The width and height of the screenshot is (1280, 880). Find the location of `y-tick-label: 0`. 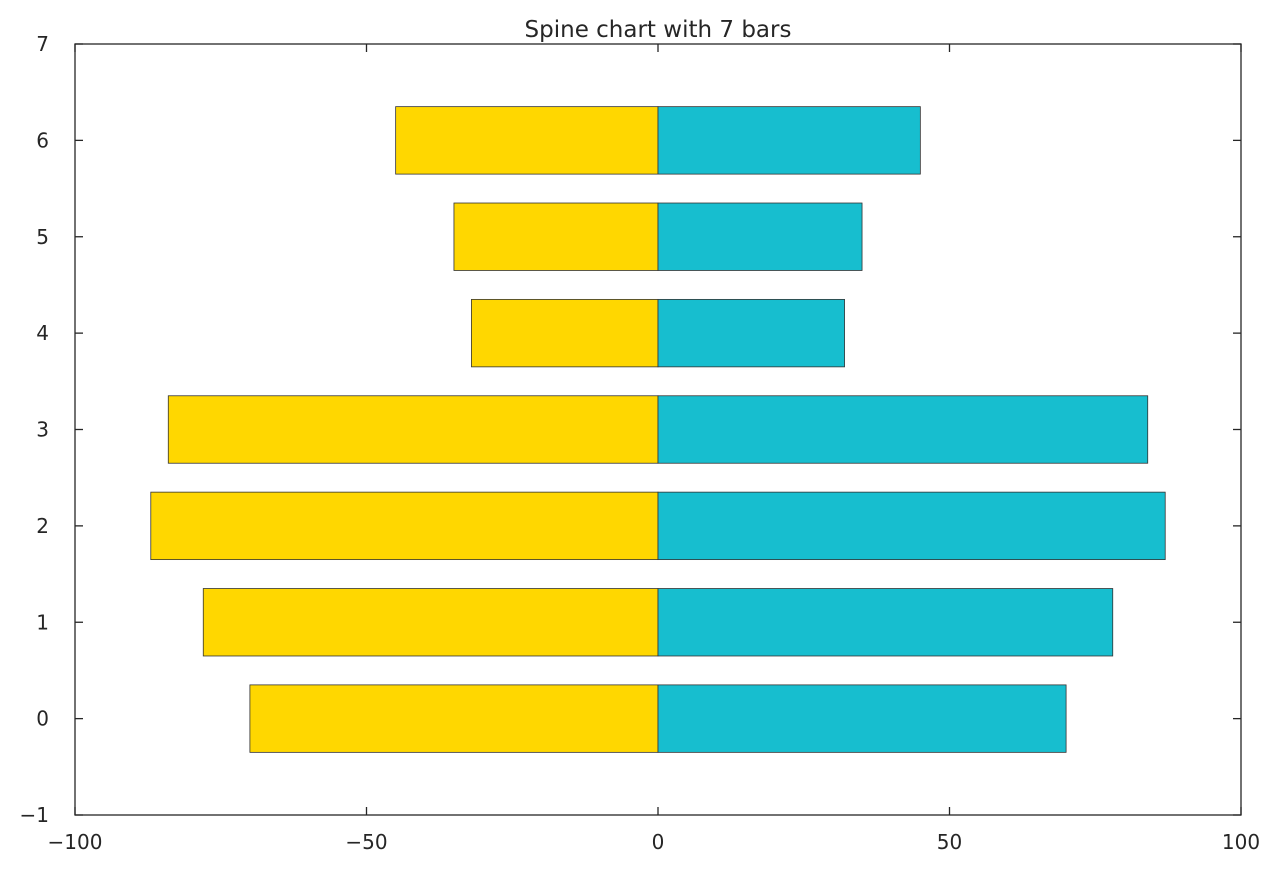

y-tick-label: 0 is located at coordinates (42, 719).